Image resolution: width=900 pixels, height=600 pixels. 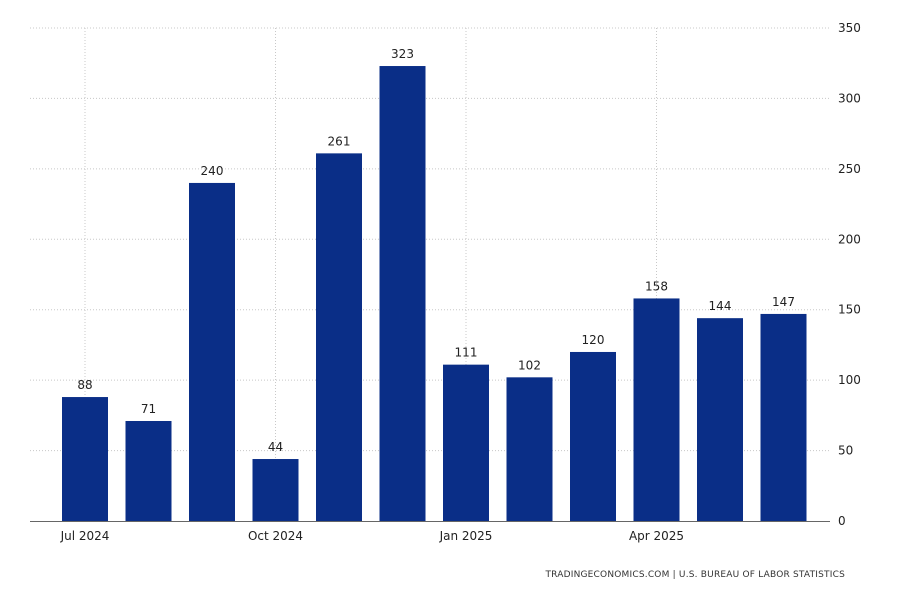 What do you see at coordinates (849, 28) in the screenshot?
I see `y-tick-label: 350` at bounding box center [849, 28].